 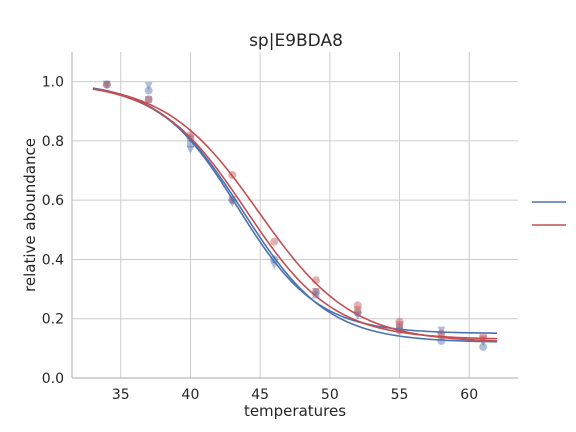 What do you see at coordinates (53, 142) in the screenshot?
I see `y-tick-label: 0.8` at bounding box center [53, 142].